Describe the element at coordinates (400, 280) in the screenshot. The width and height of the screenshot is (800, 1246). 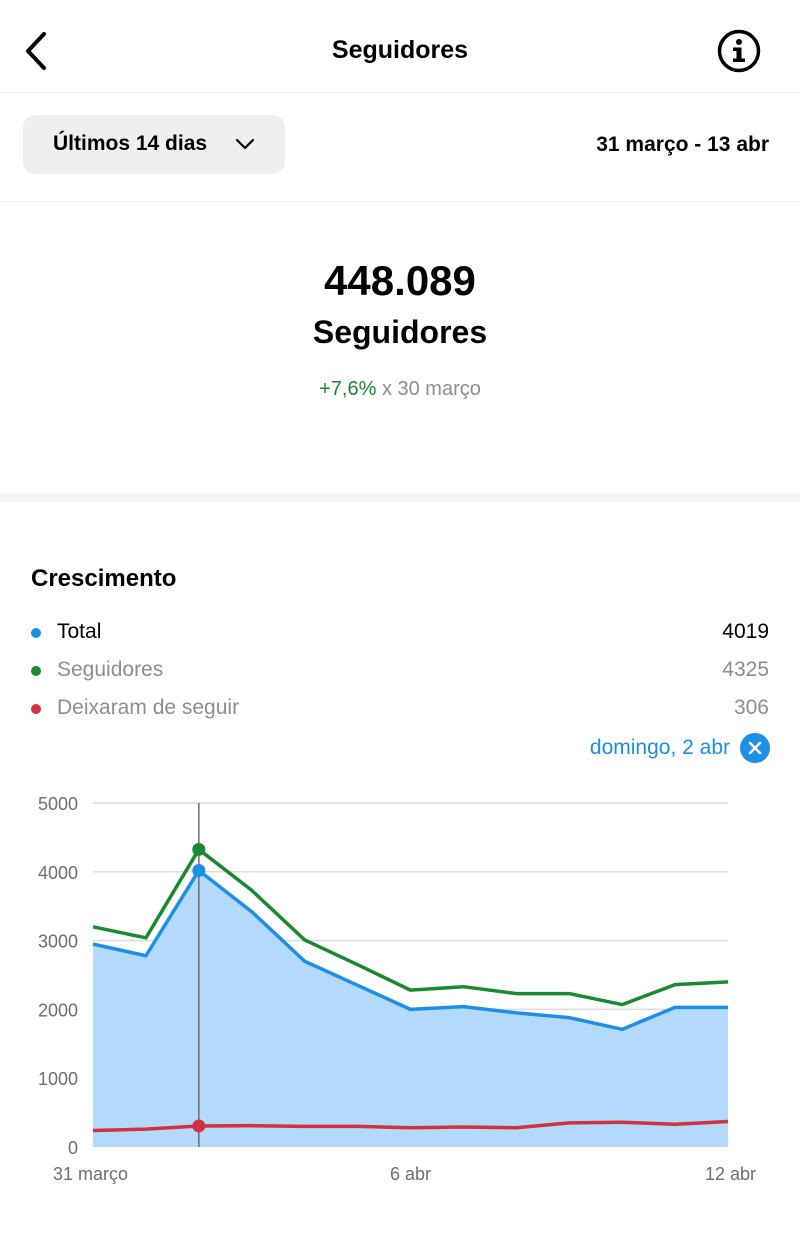
I see `follower-count: 448.089` at that location.